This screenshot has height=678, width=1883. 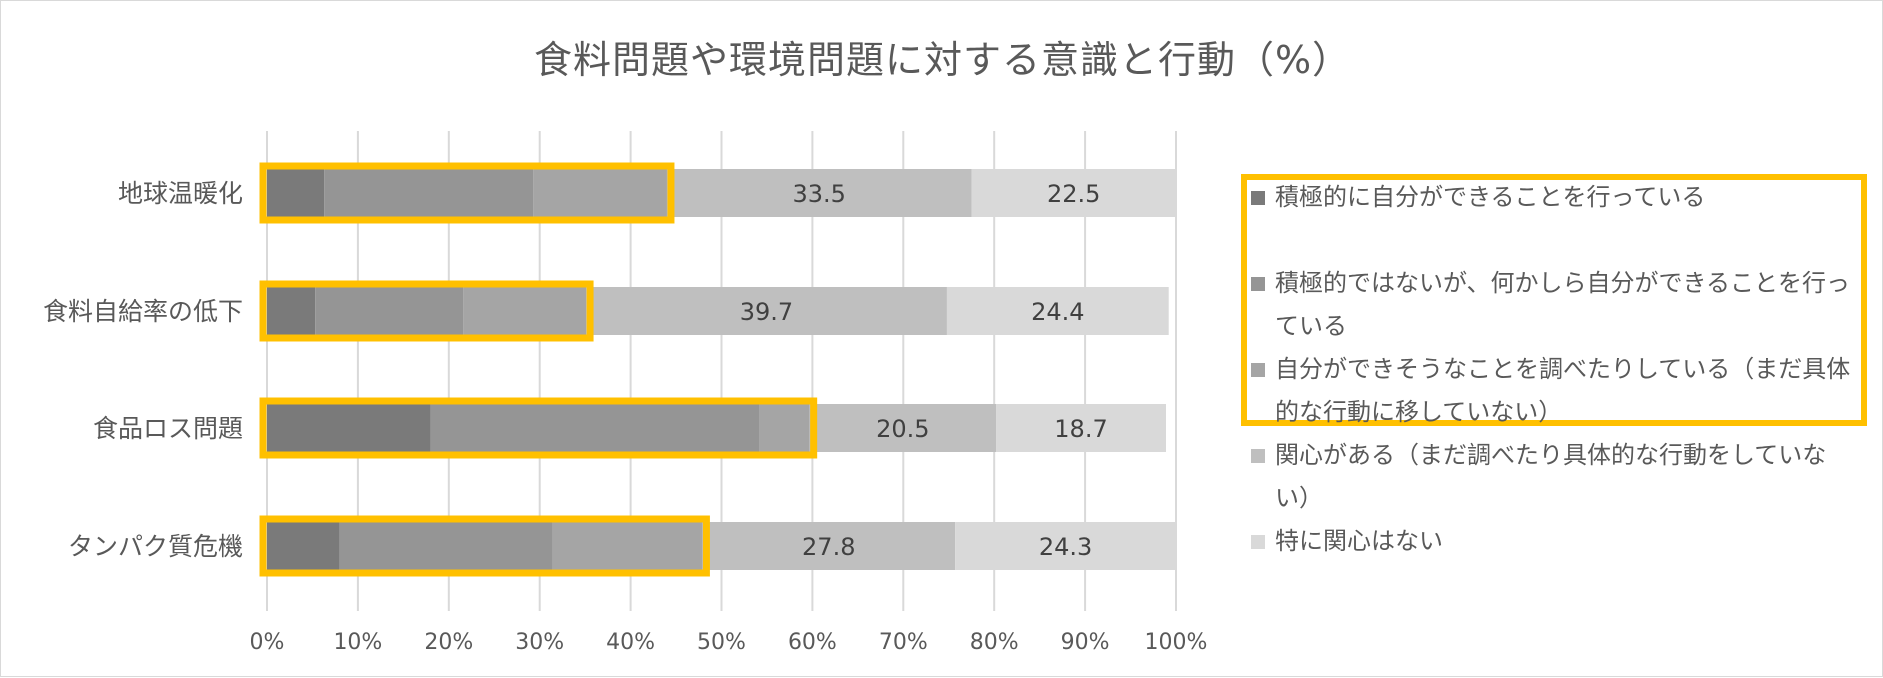 What do you see at coordinates (539, 642) in the screenshot?
I see `x-tick-label: 30%` at bounding box center [539, 642].